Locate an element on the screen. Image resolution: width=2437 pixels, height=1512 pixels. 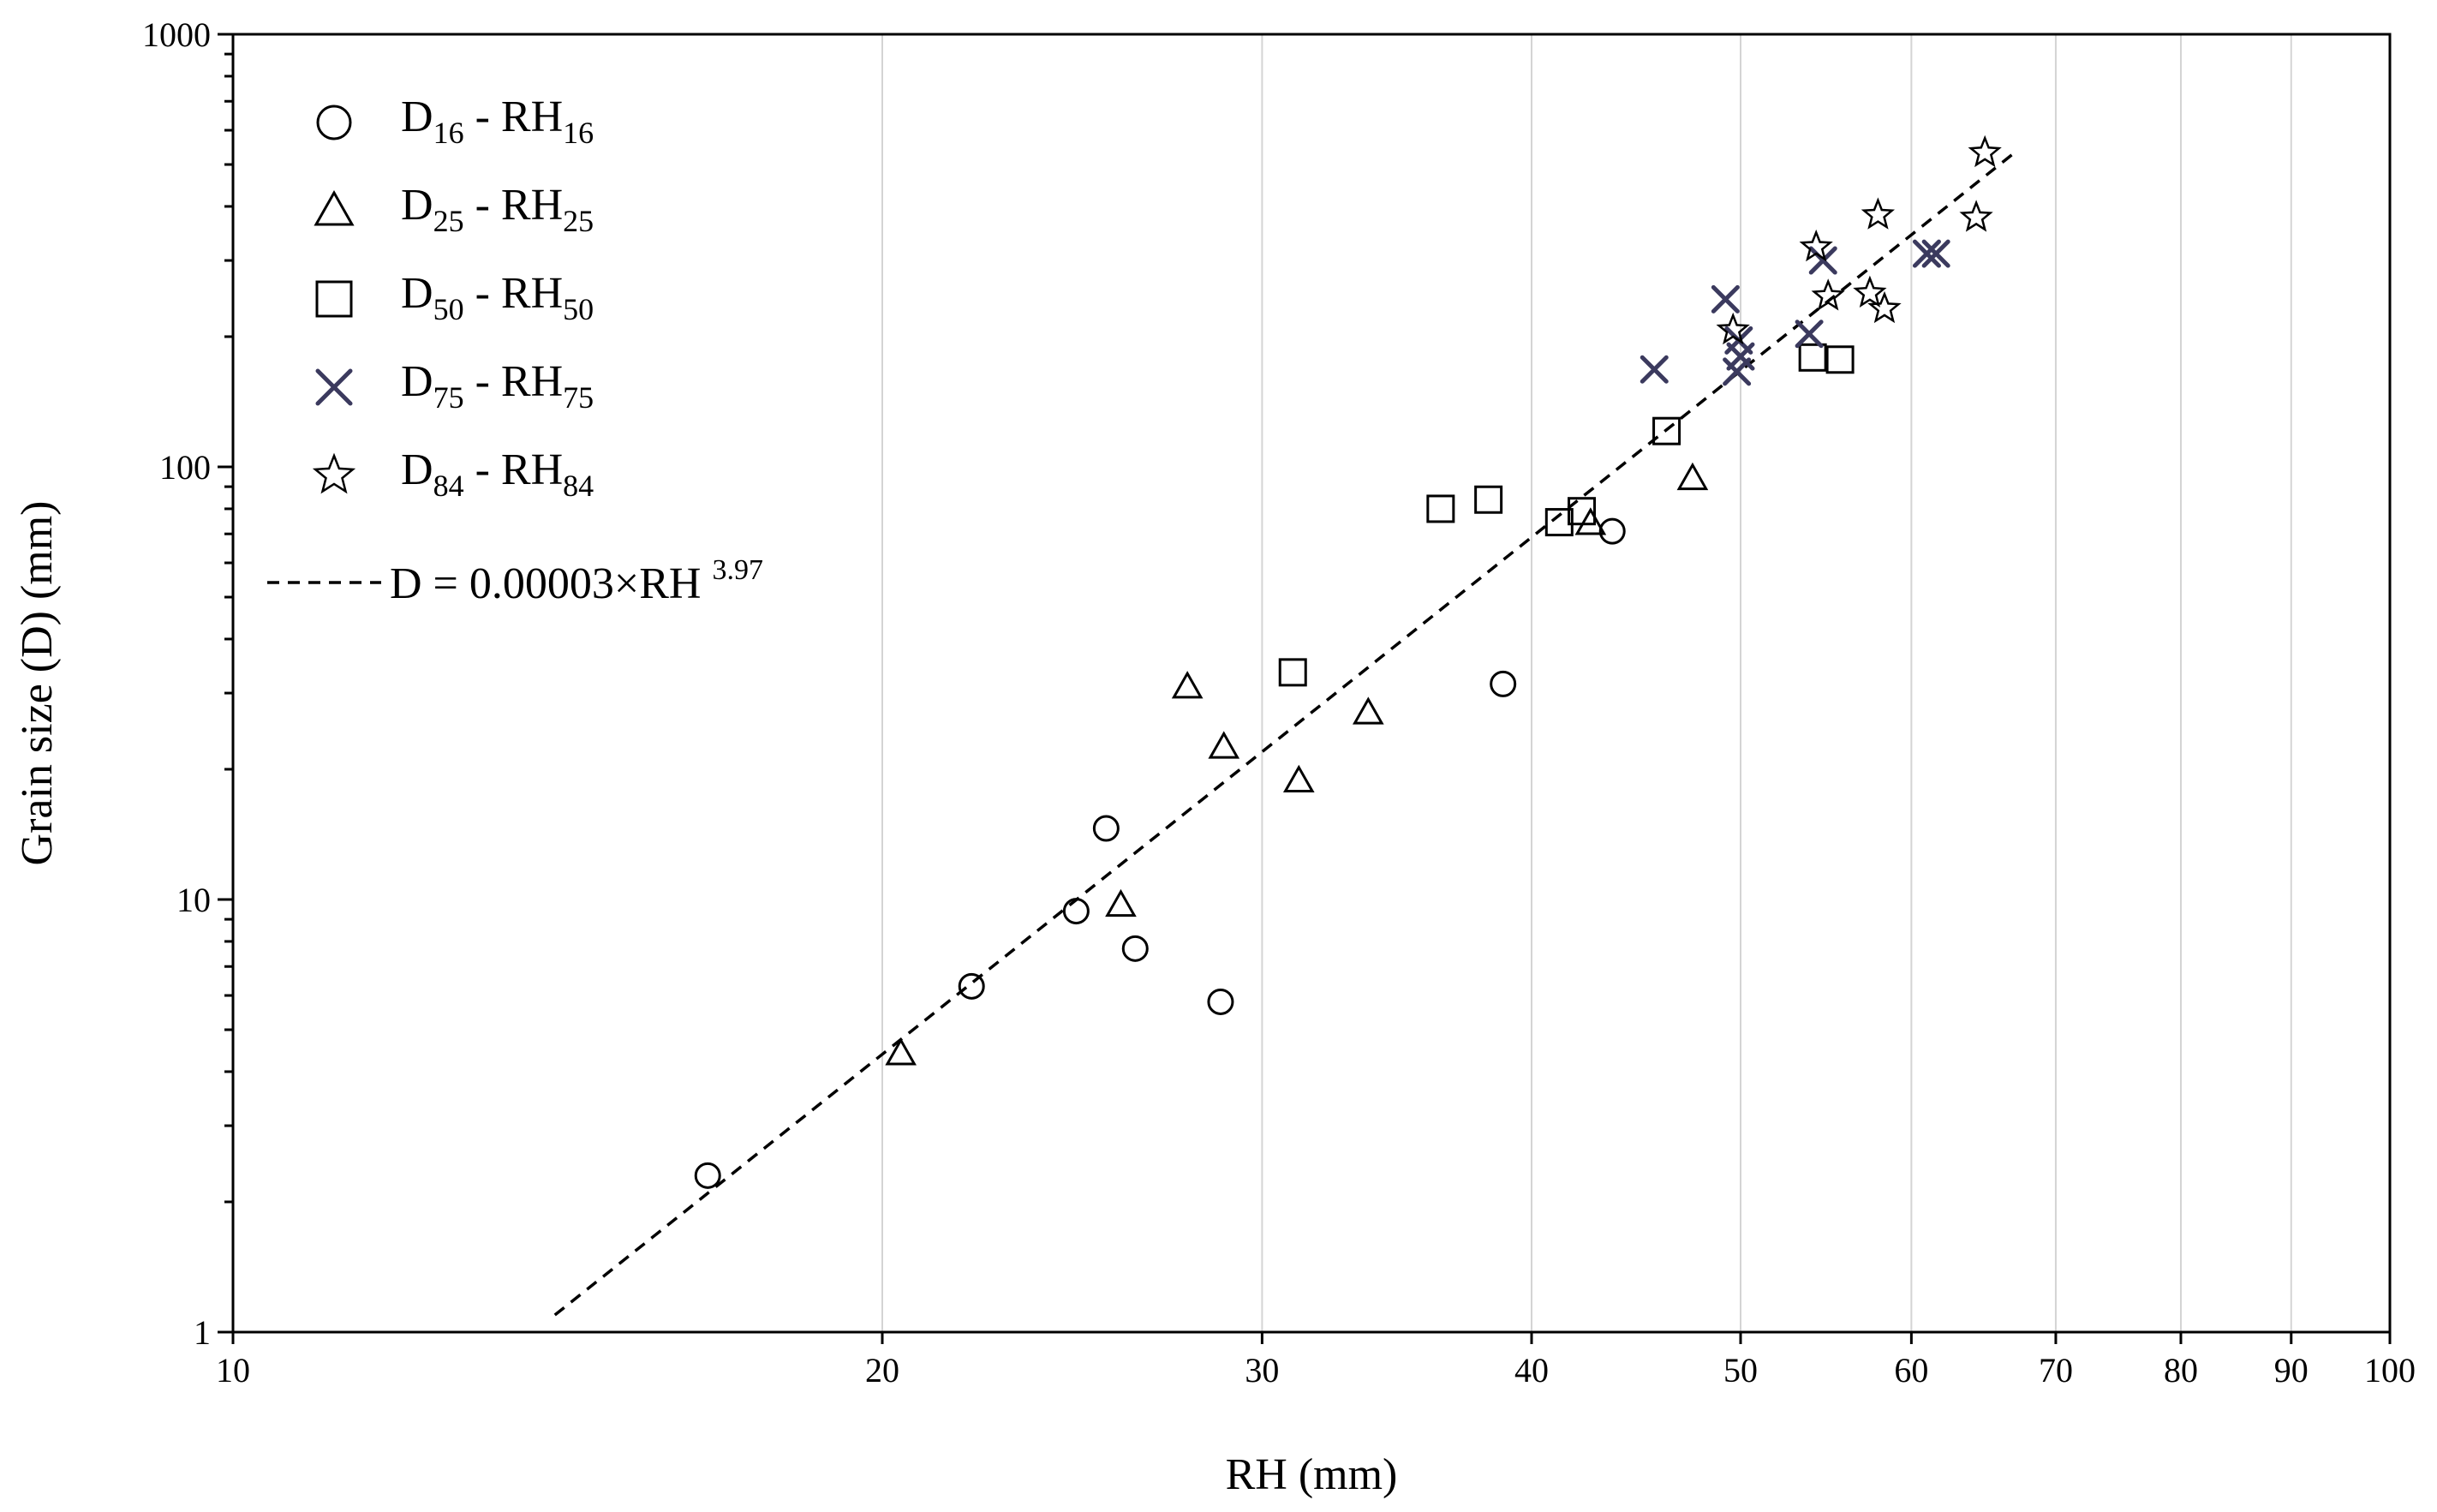
x-axis-title: RH (mm) is located at coordinates (1312, 1474).